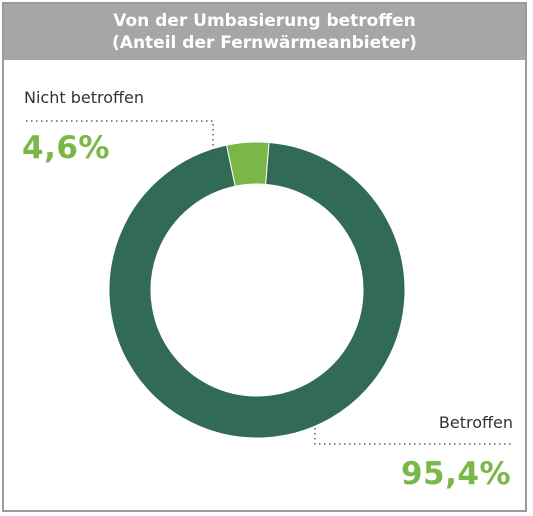  Describe the element at coordinates (264, 21) in the screenshot. I see `chart-title-line1: Von der Umbasierung betroffen` at that location.